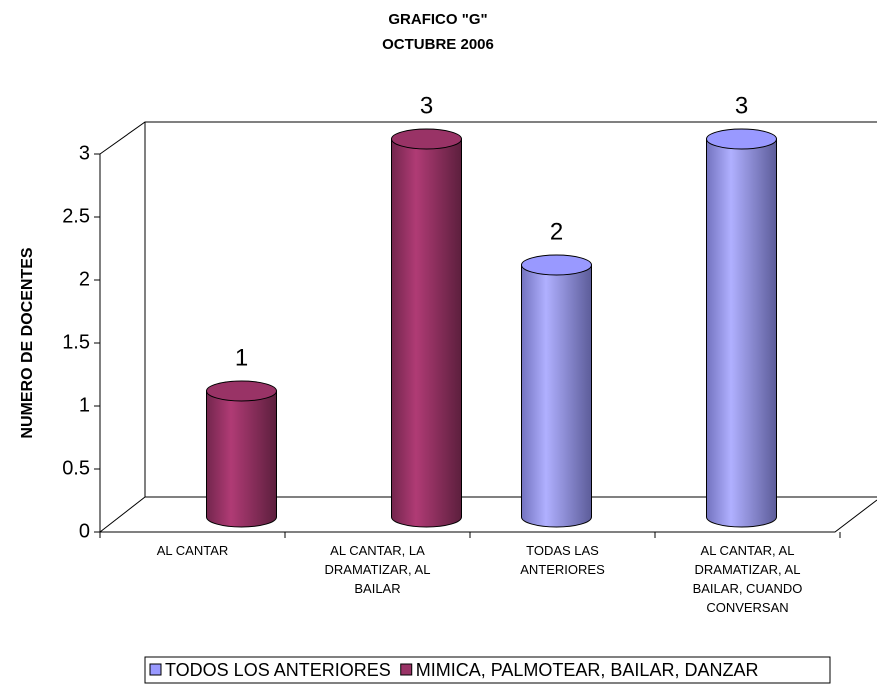 The height and width of the screenshot is (685, 877). What do you see at coordinates (76, 342) in the screenshot?
I see `y-tick-label: 1.5` at bounding box center [76, 342].